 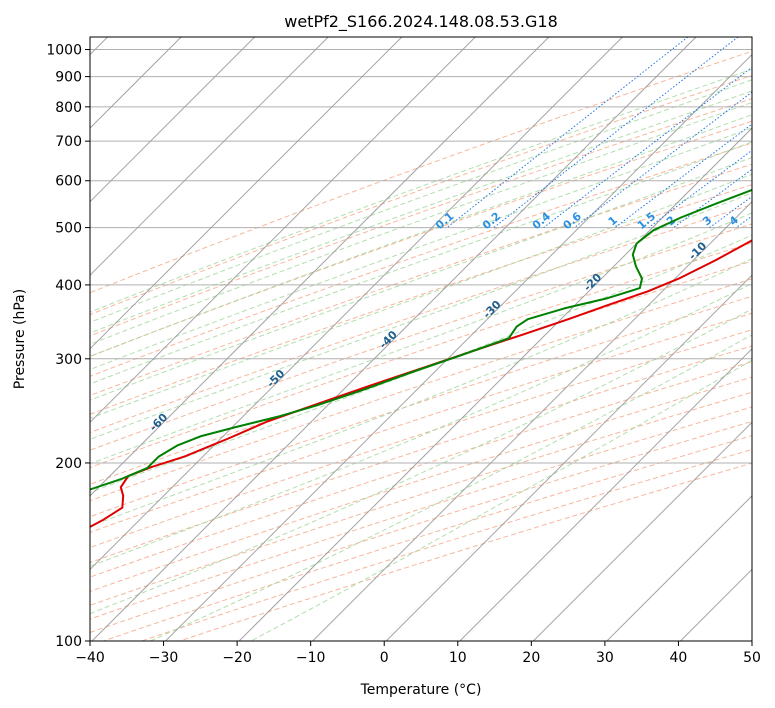 What do you see at coordinates (679, 658) in the screenshot?
I see `x-tick-label: 40` at bounding box center [679, 658].